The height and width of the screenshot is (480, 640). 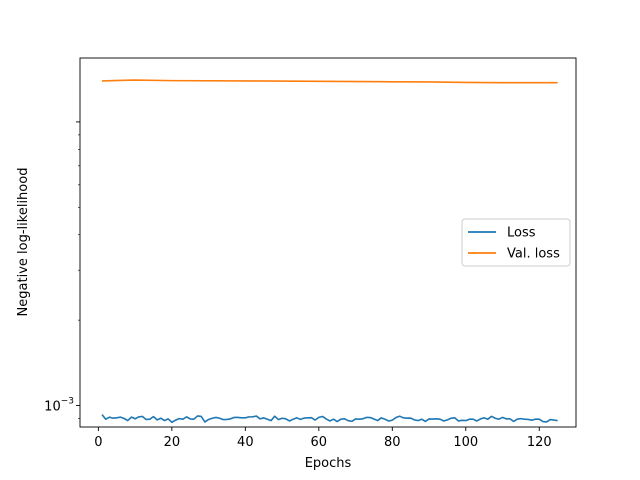 I want to click on legend-box, so click(x=516, y=242).